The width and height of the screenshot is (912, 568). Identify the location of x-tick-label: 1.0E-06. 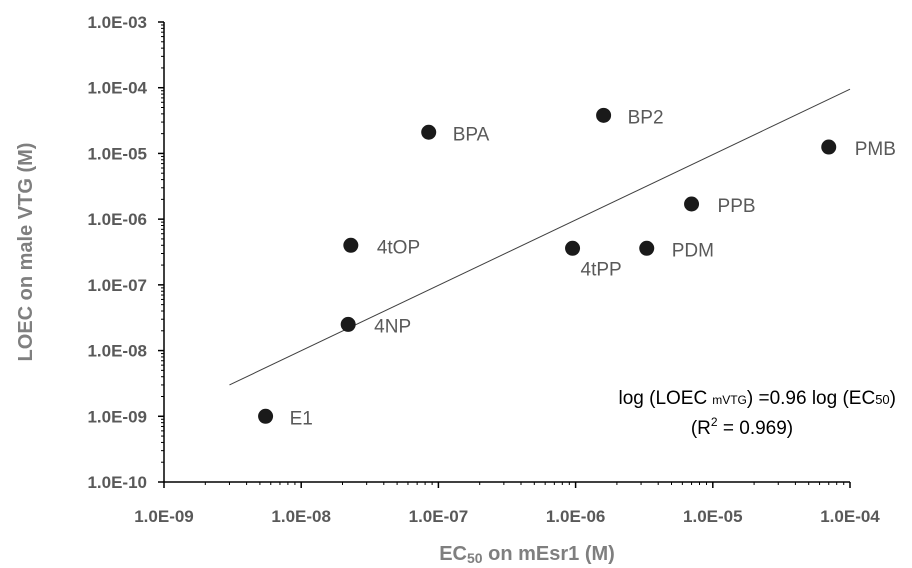
(576, 516).